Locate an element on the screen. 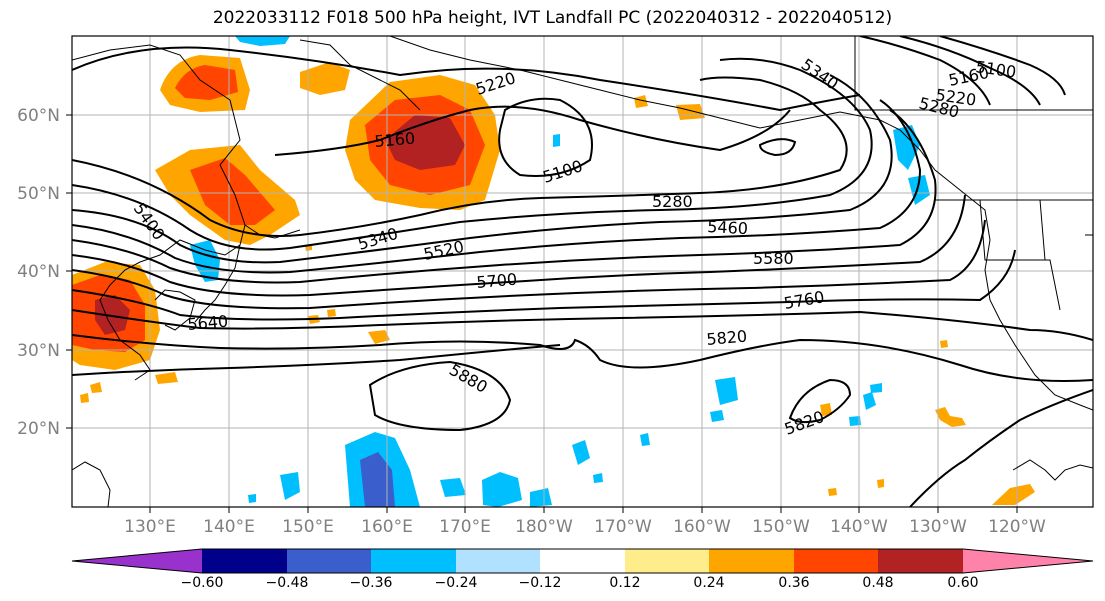 Image resolution: width=1105 pixels, height=601 pixels. lon-label: 170°E is located at coordinates (465, 527).